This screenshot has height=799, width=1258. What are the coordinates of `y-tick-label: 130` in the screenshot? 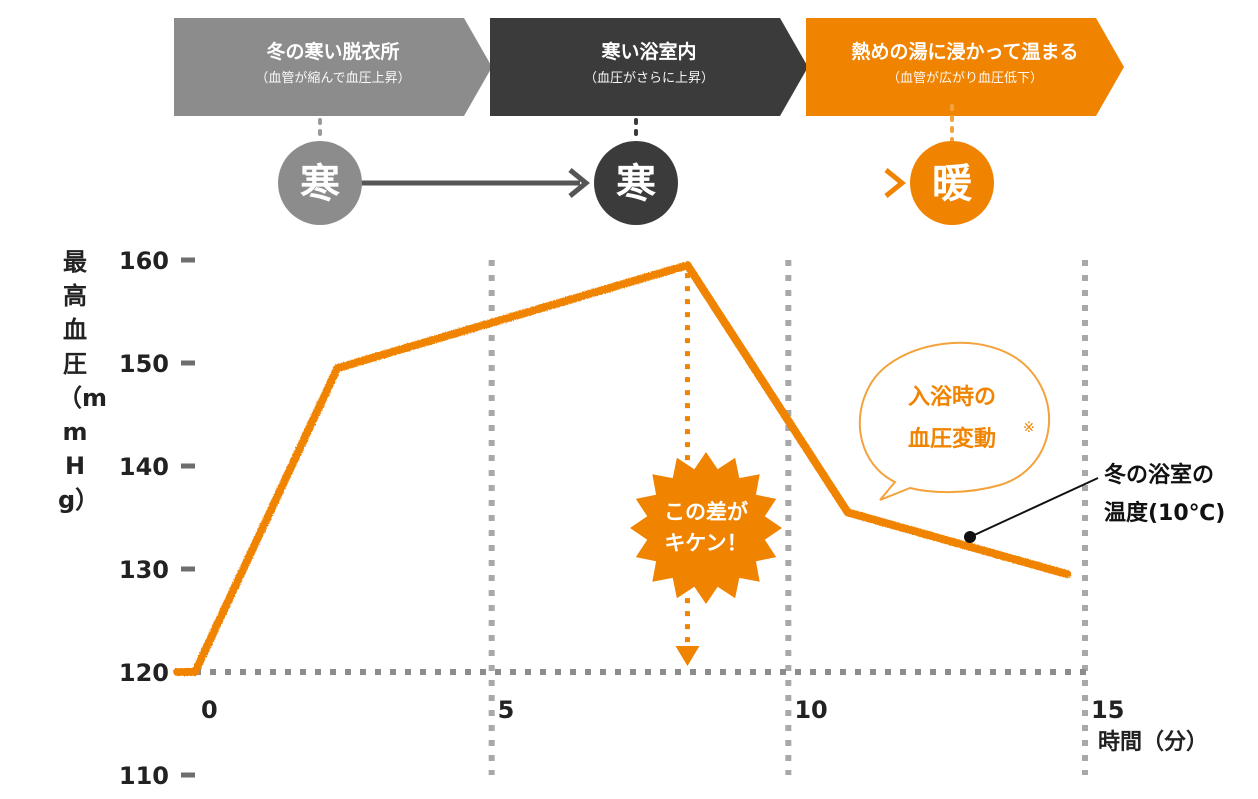 It's located at (144, 570).